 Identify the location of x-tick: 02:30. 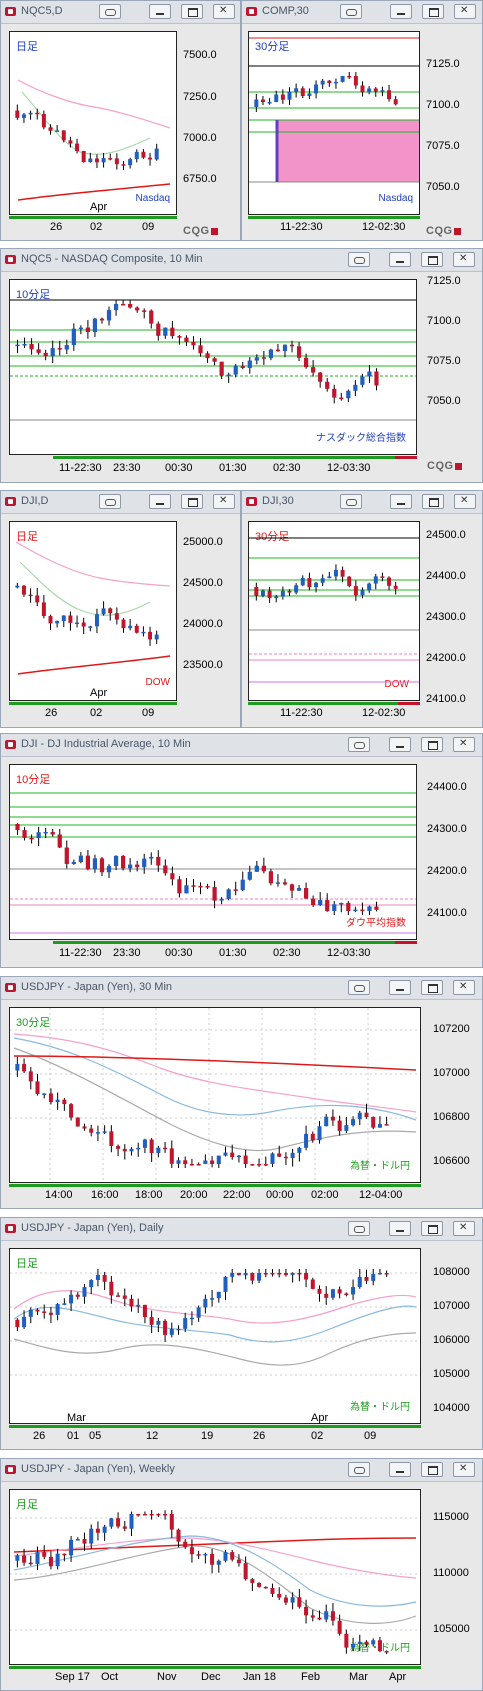
(287, 953).